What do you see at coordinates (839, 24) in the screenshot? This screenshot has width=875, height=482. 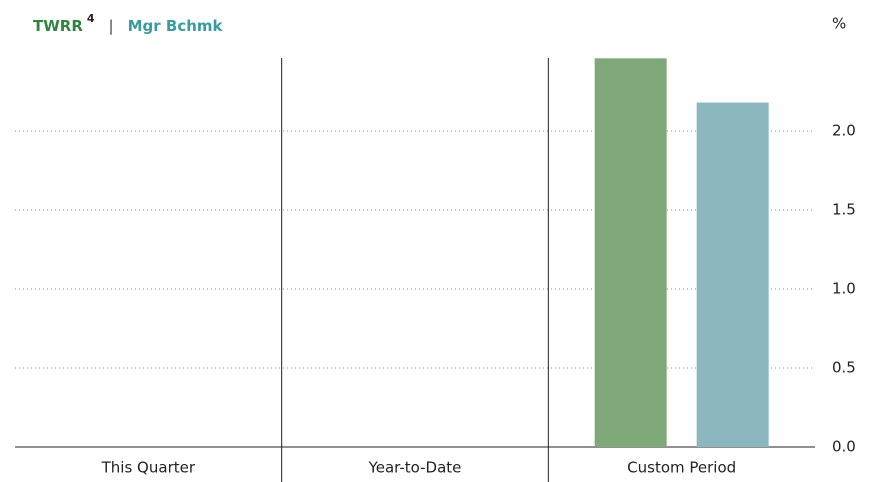 I see `unit-label: %` at bounding box center [839, 24].